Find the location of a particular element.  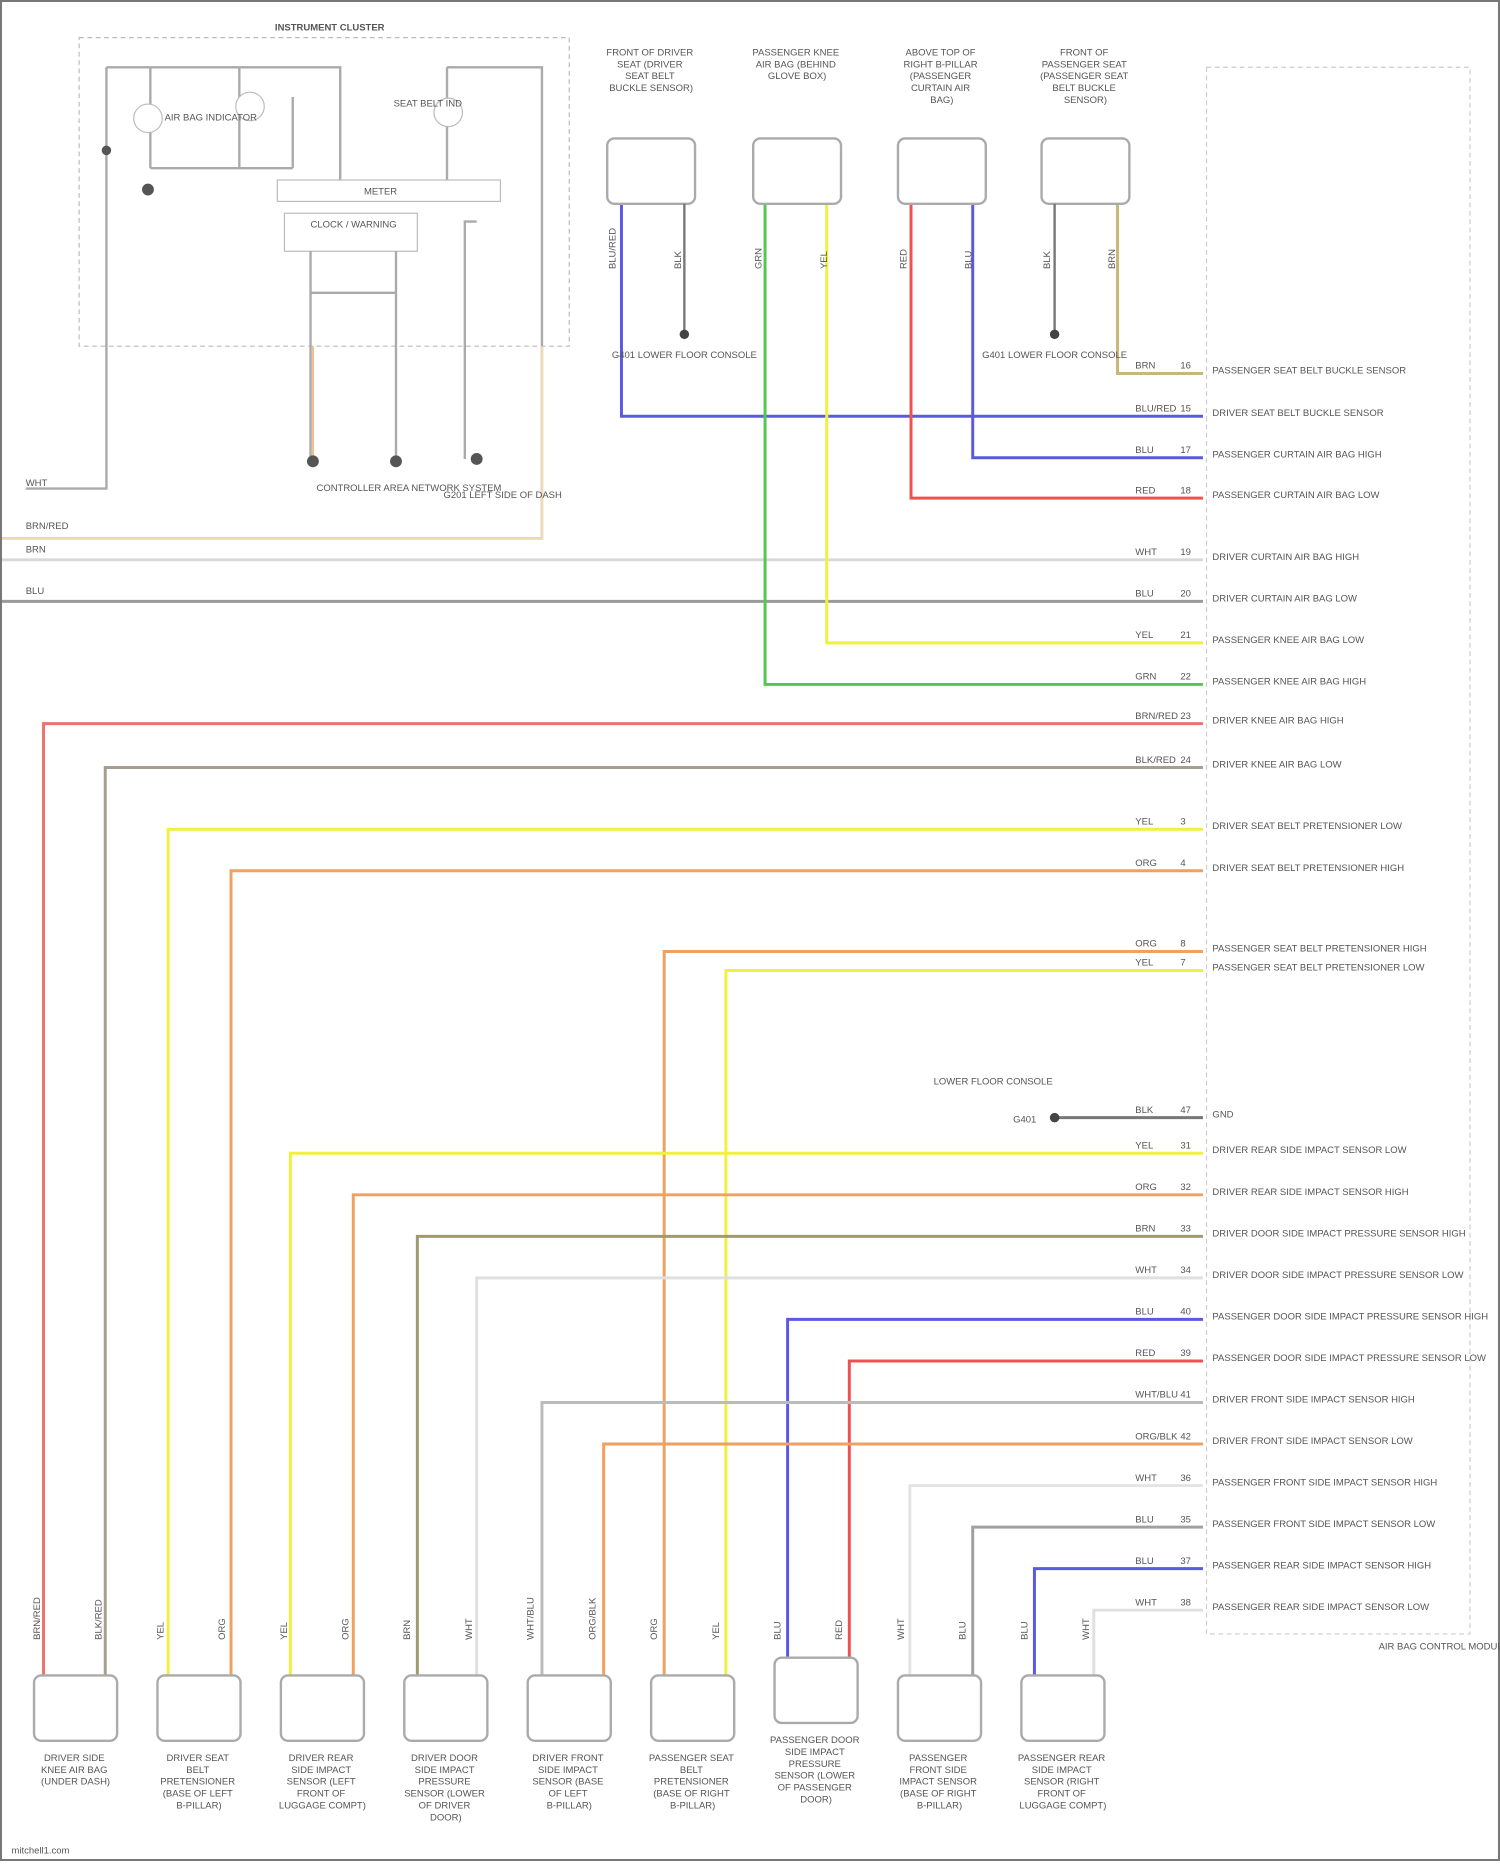

cluster-title: INSTRUMENT CLUSTER is located at coordinates (330, 27).